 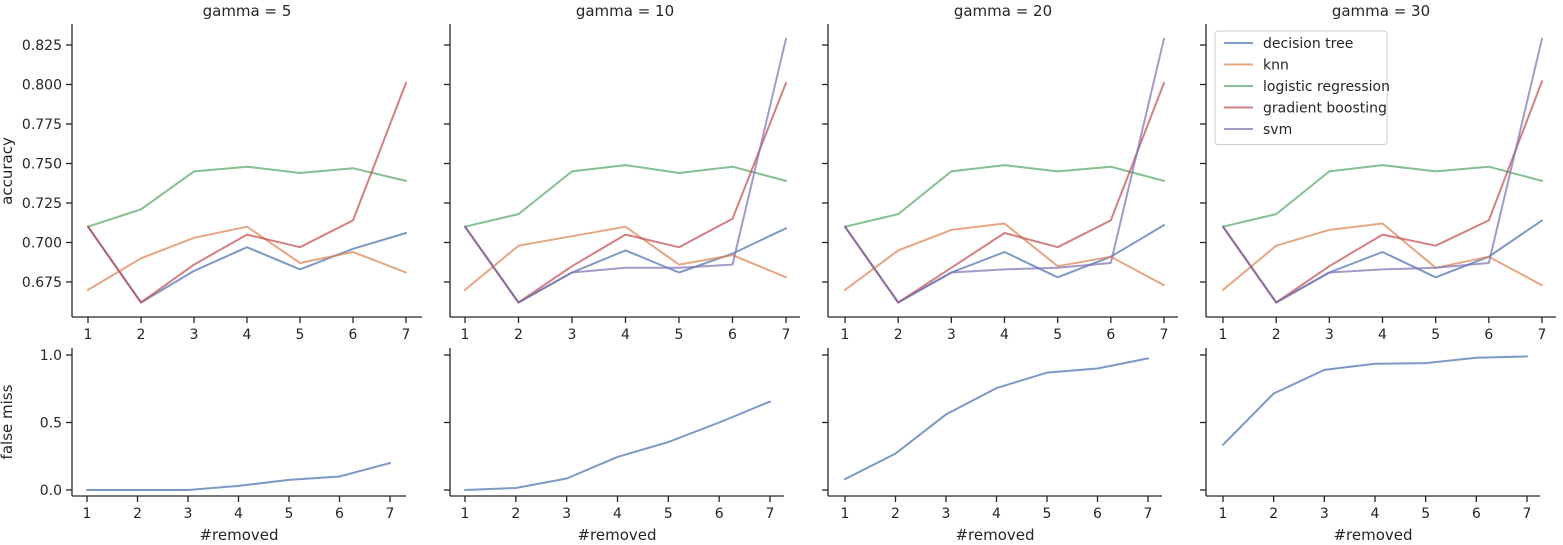 I want to click on y-tick-label: 0.725, so click(x=42, y=204).